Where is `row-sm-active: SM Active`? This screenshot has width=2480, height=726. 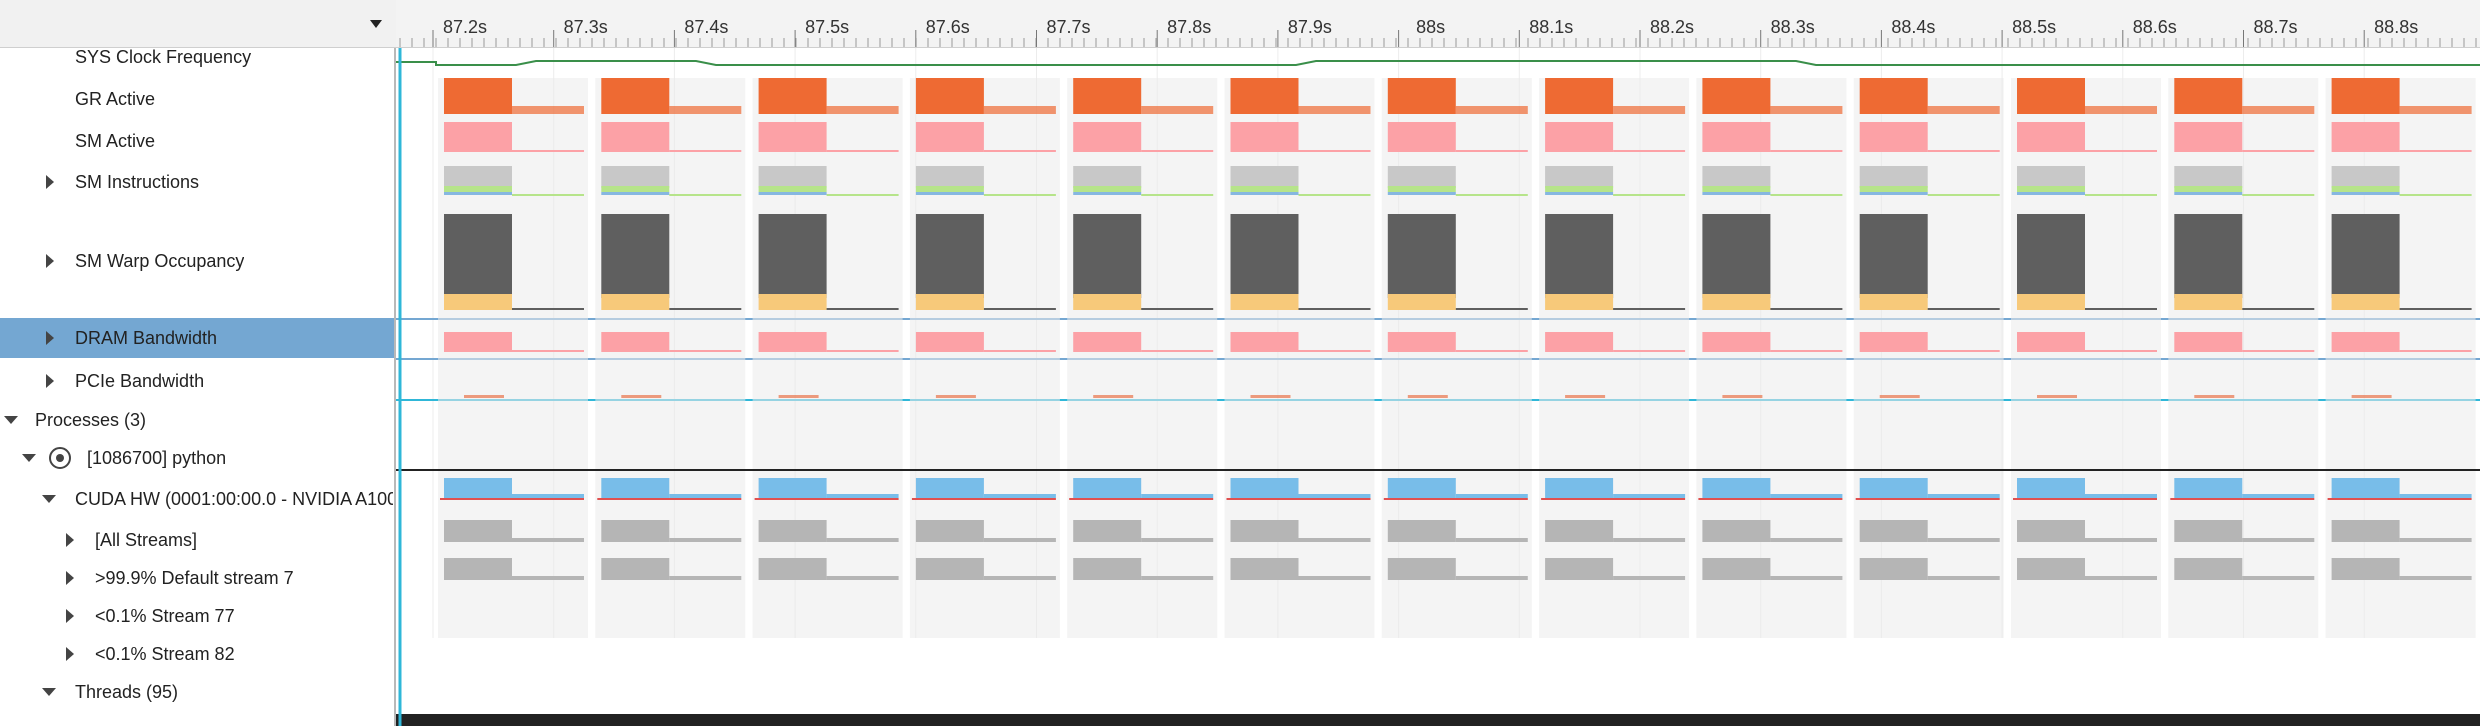
row-sm-active: SM Active is located at coordinates (197, 141).